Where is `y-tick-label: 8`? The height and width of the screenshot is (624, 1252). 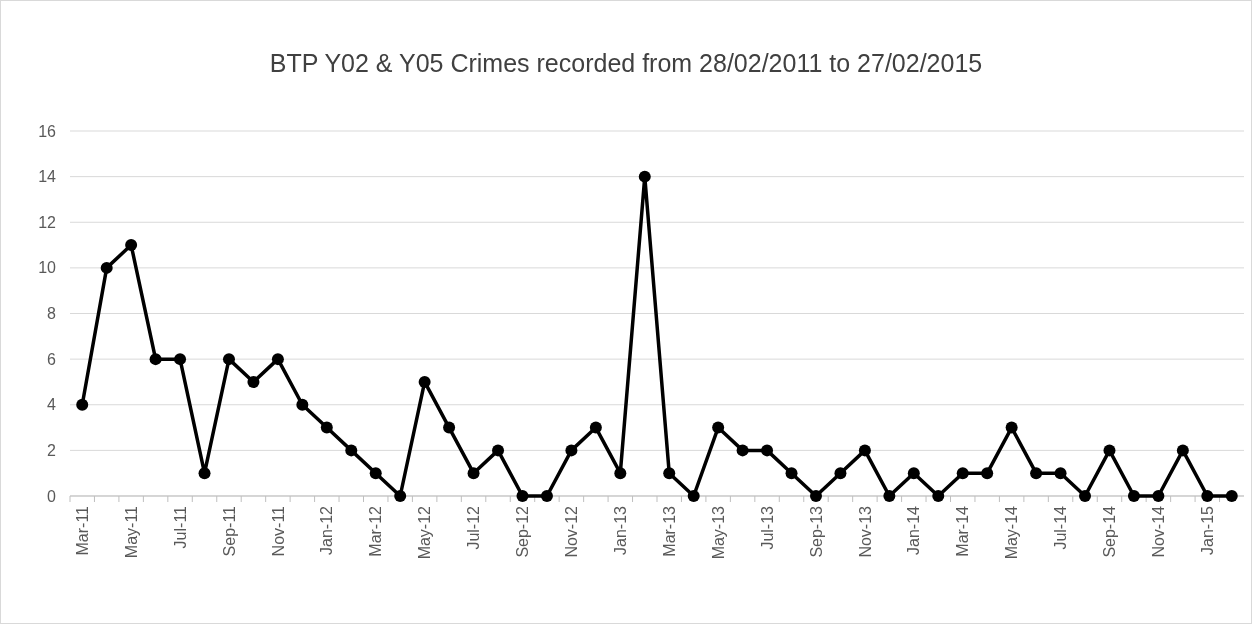 y-tick-label: 8 is located at coordinates (52, 314).